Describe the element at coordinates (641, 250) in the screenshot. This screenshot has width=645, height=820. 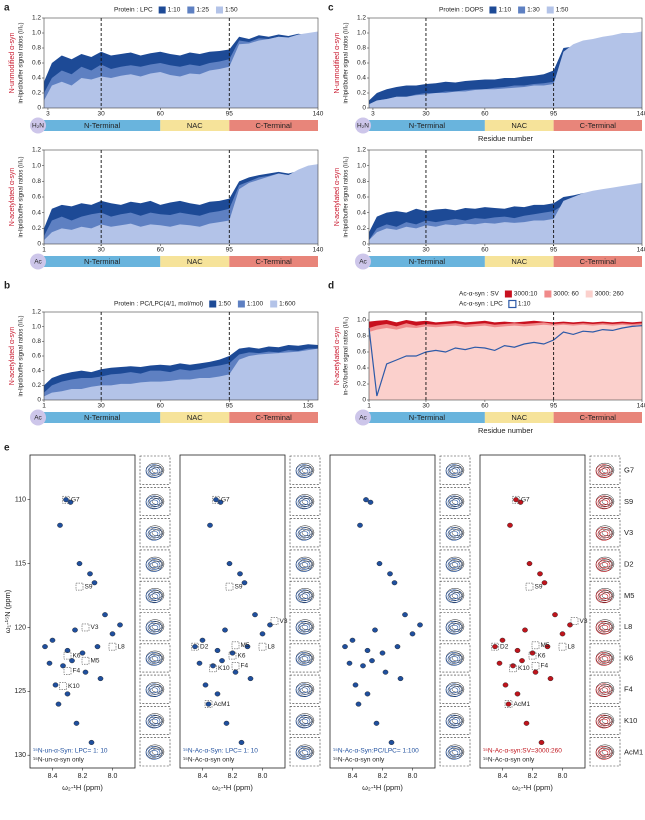
I see `x-tick-label: 140` at that location.